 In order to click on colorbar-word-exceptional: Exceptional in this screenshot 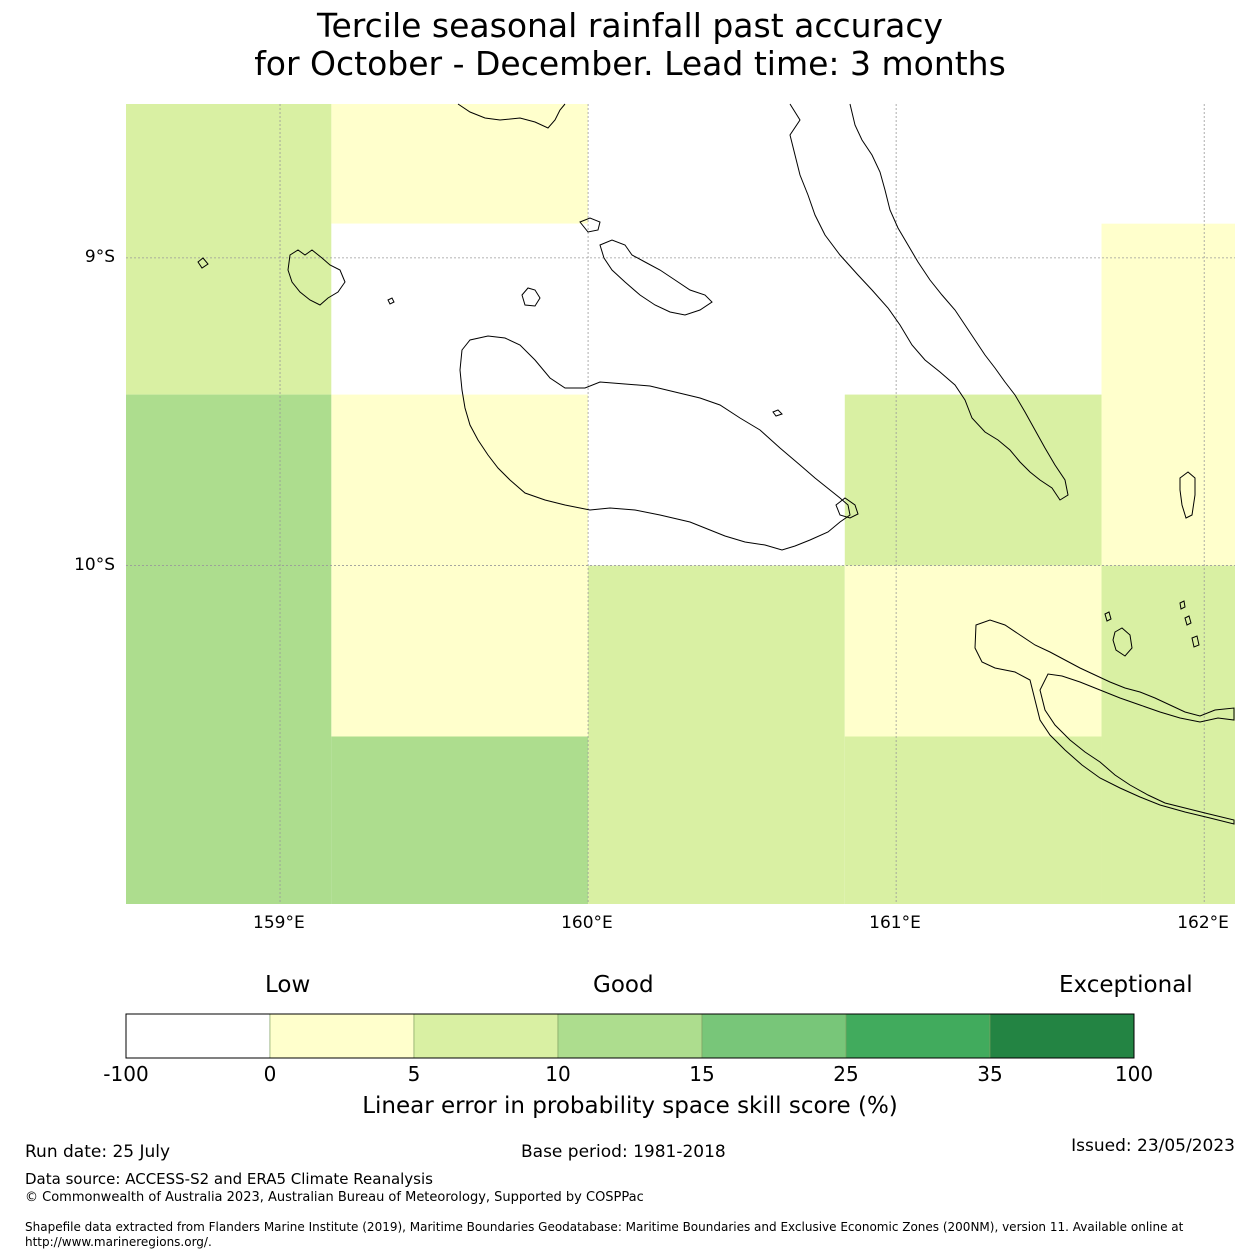, I will do `click(1126, 985)`.